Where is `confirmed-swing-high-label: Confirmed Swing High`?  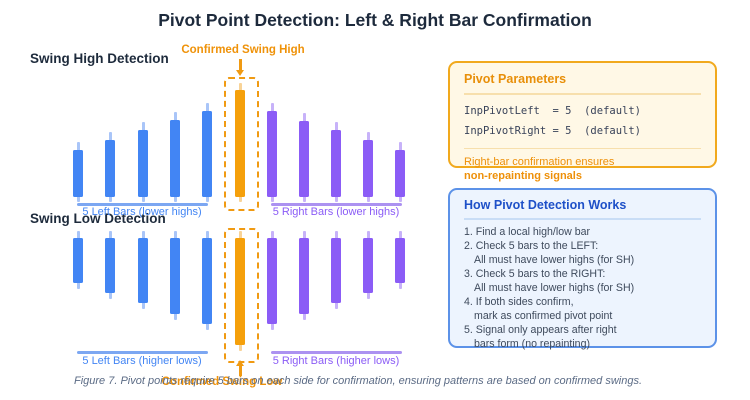 confirmed-swing-high-label: Confirmed Swing High is located at coordinates (243, 50).